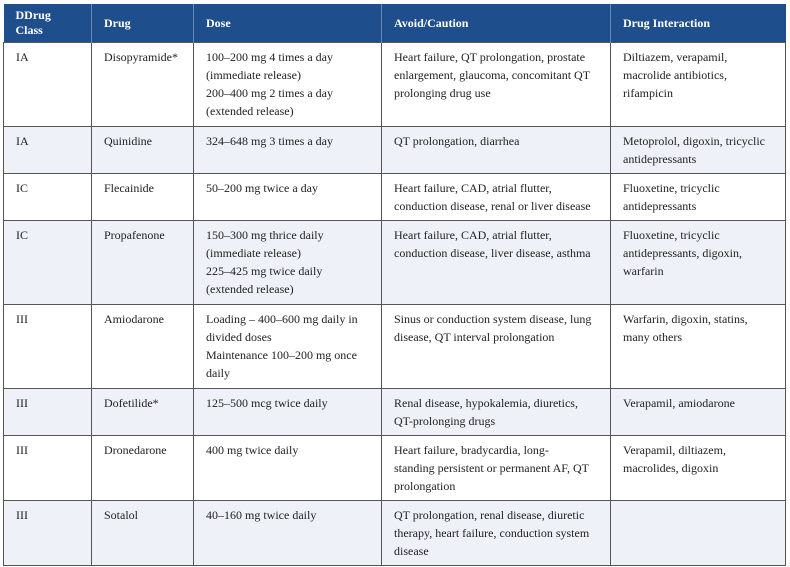  Describe the element at coordinates (142, 150) in the screenshot. I see `drug-name-cell: Quinidine` at that location.